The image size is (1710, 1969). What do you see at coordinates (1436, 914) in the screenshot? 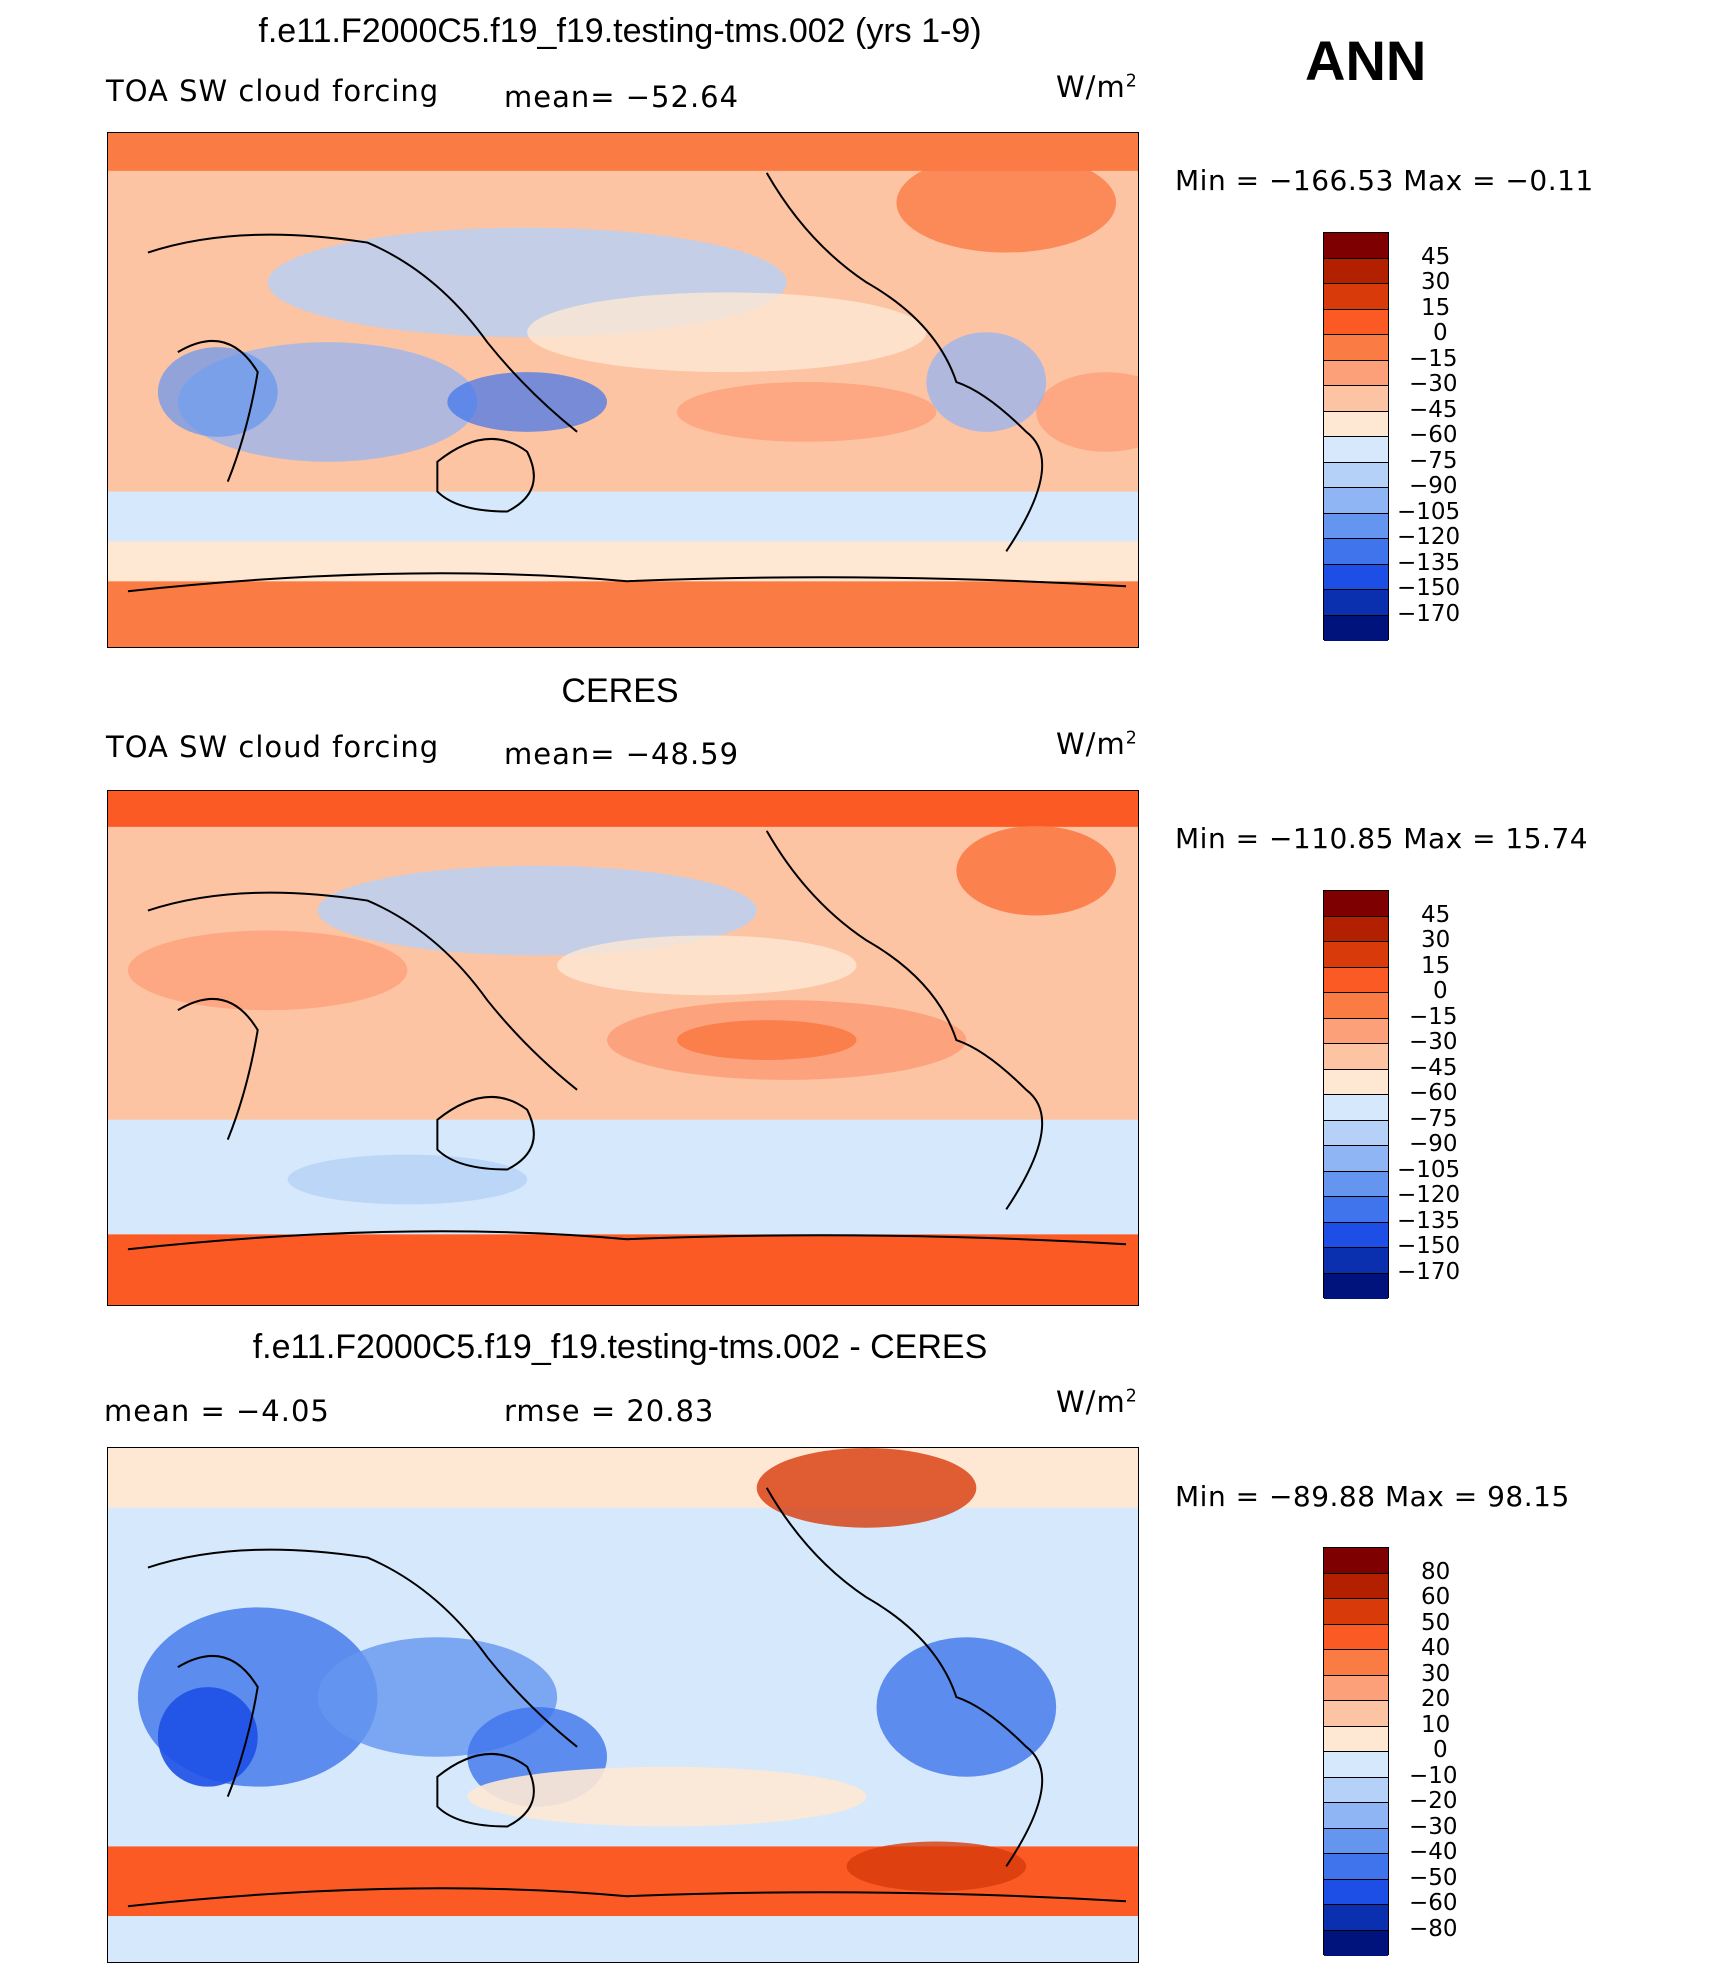
I see `colorbar-tick-label: 45` at bounding box center [1436, 914].